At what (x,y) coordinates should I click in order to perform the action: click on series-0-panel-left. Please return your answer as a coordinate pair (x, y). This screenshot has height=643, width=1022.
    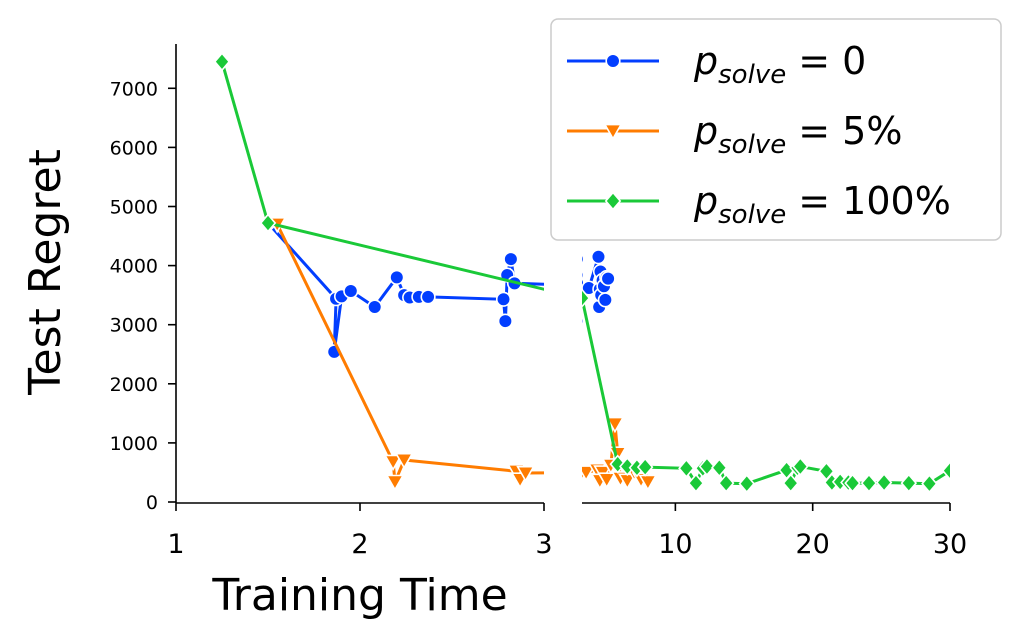
    Looking at the image, I should click on (599, 287).